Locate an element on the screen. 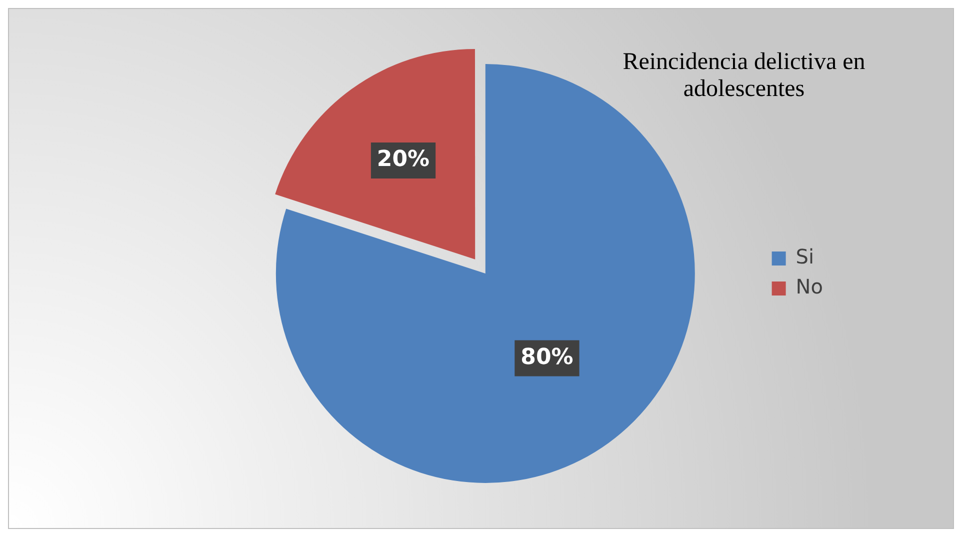 The width and height of the screenshot is (960, 535). legend-label: Si is located at coordinates (805, 256).